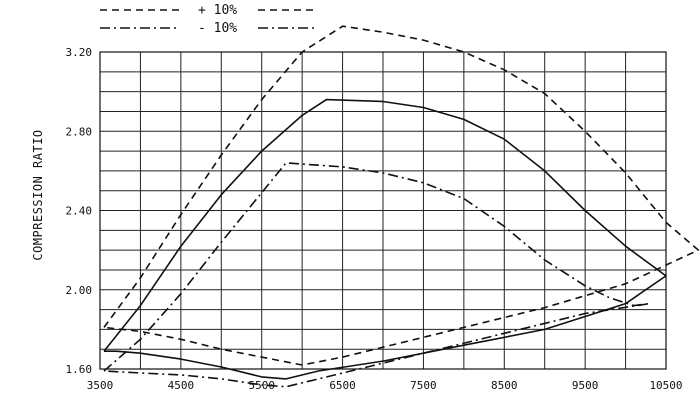 Image resolution: width=700 pixels, height=415 pixels. What do you see at coordinates (585, 385) in the screenshot?
I see `x-tick-label: 9500` at bounding box center [585, 385].